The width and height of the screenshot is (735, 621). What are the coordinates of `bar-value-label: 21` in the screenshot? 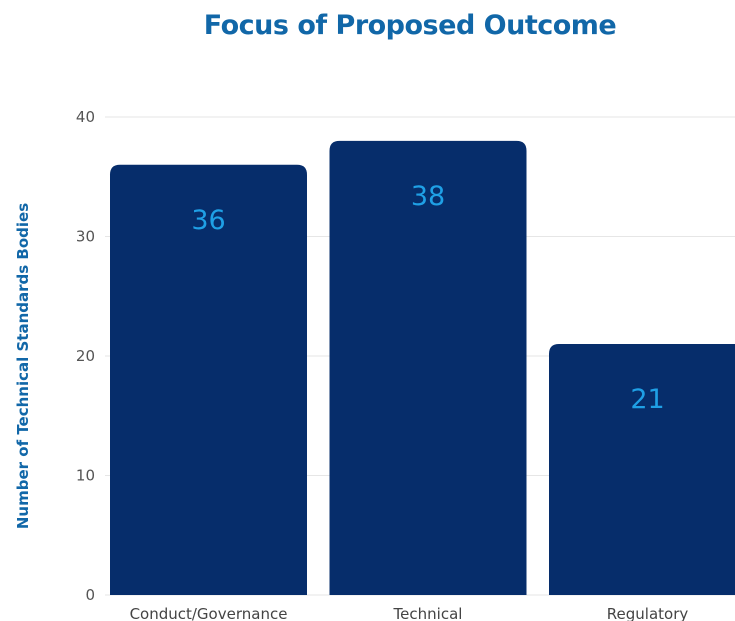 It's located at (647, 399).